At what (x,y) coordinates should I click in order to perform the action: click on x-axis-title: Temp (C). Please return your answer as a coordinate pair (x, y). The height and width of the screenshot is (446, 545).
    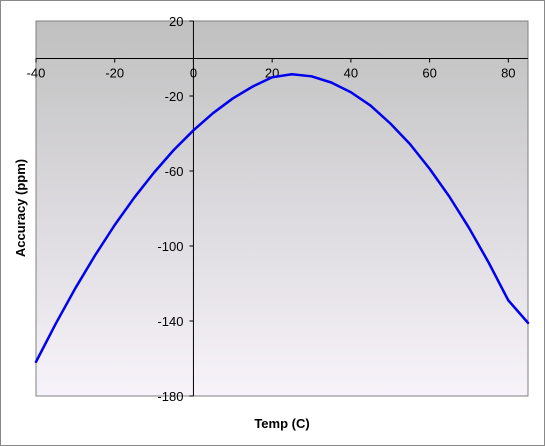
    Looking at the image, I should click on (281, 423).